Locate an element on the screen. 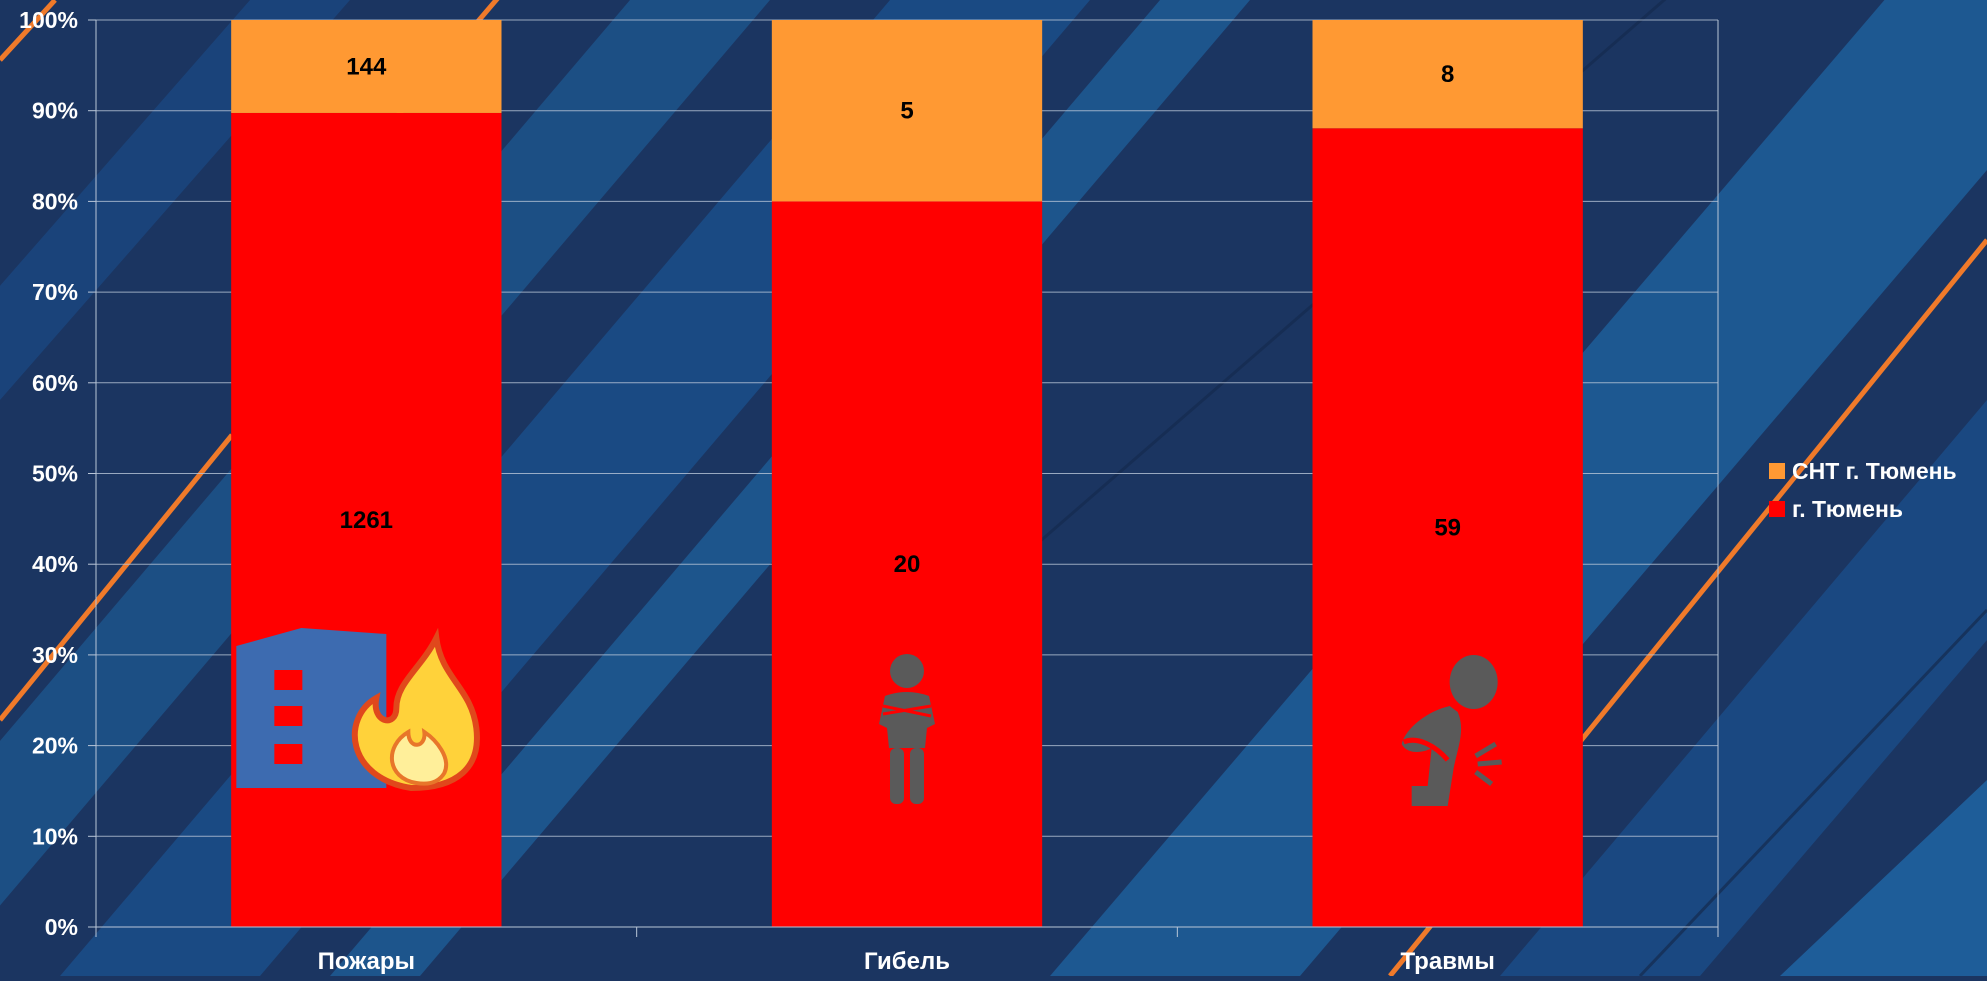  injured-person-icon is located at coordinates (1451, 730).